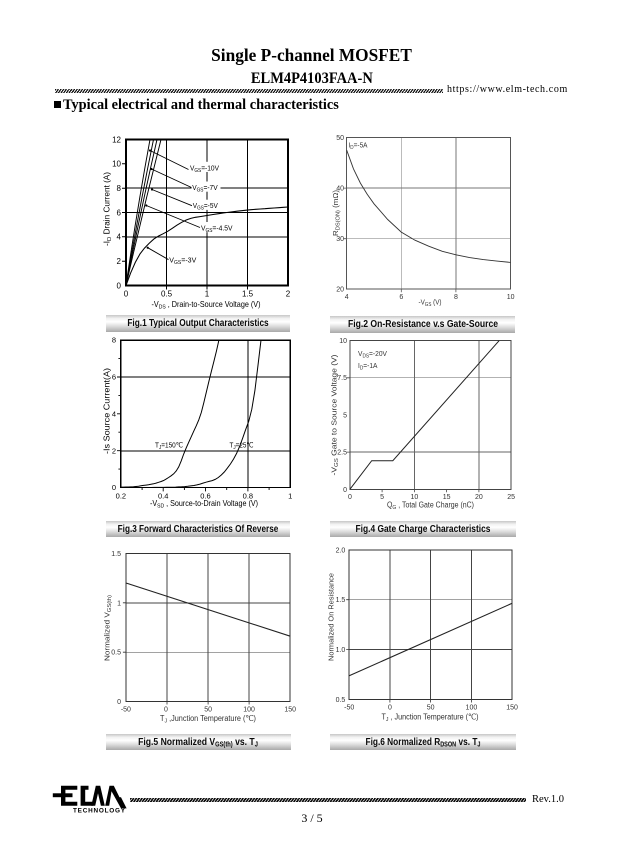  Describe the element at coordinates (169, 446) in the screenshot. I see `svg-text: TJ=150℃` at that location.